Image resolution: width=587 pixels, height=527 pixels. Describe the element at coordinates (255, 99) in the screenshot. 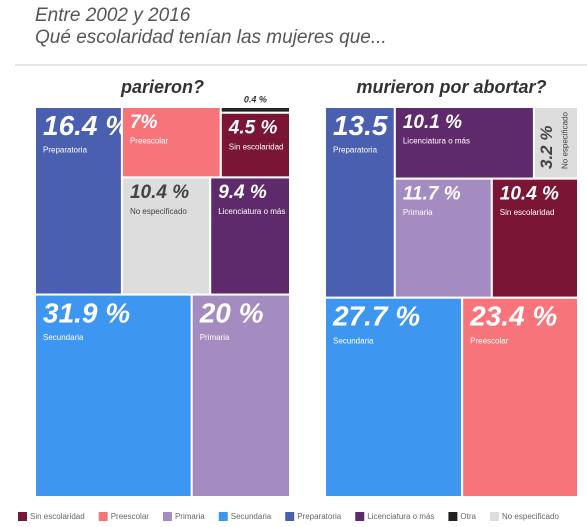

I see `value-label: 0.4 %` at that location.